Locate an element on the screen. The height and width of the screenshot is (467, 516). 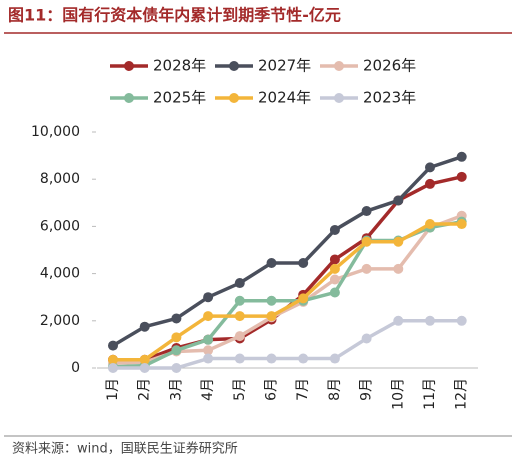
y-tick-label: 2,000 is located at coordinates (60, 321).